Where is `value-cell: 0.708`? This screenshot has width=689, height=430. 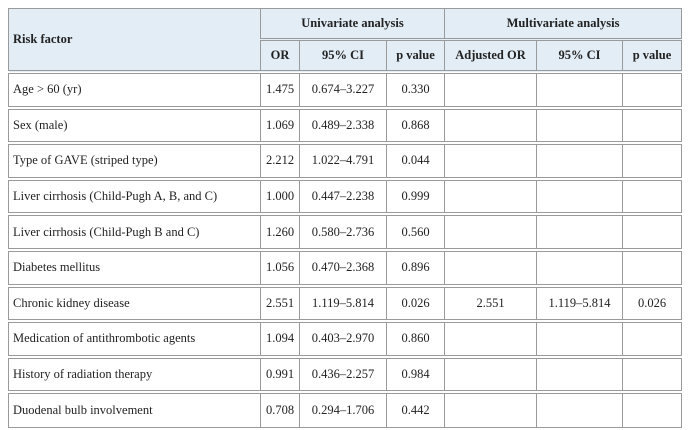 value-cell: 0.708 is located at coordinates (280, 409).